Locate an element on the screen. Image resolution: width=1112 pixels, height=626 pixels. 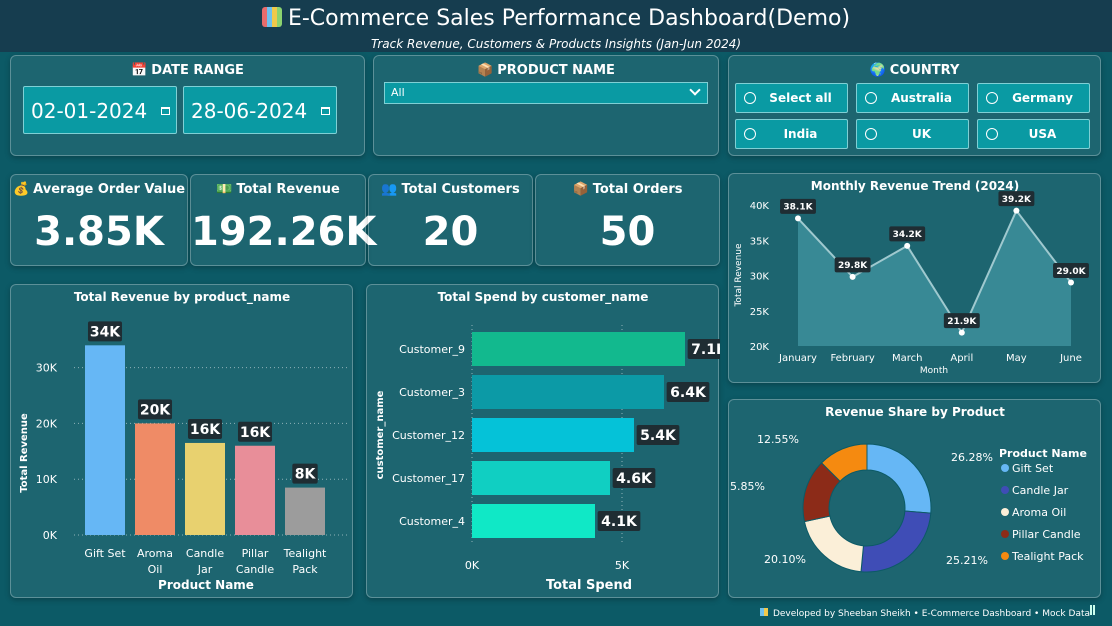
x-tick-label: February is located at coordinates (852, 358).